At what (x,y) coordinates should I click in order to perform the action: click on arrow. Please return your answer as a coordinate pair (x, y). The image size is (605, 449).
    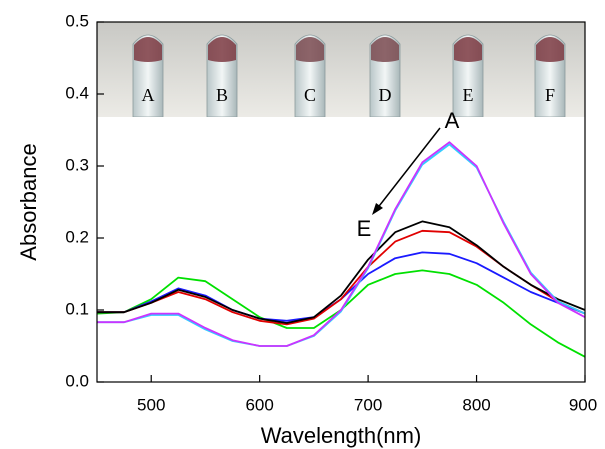
    Looking at the image, I should click on (408, 169).